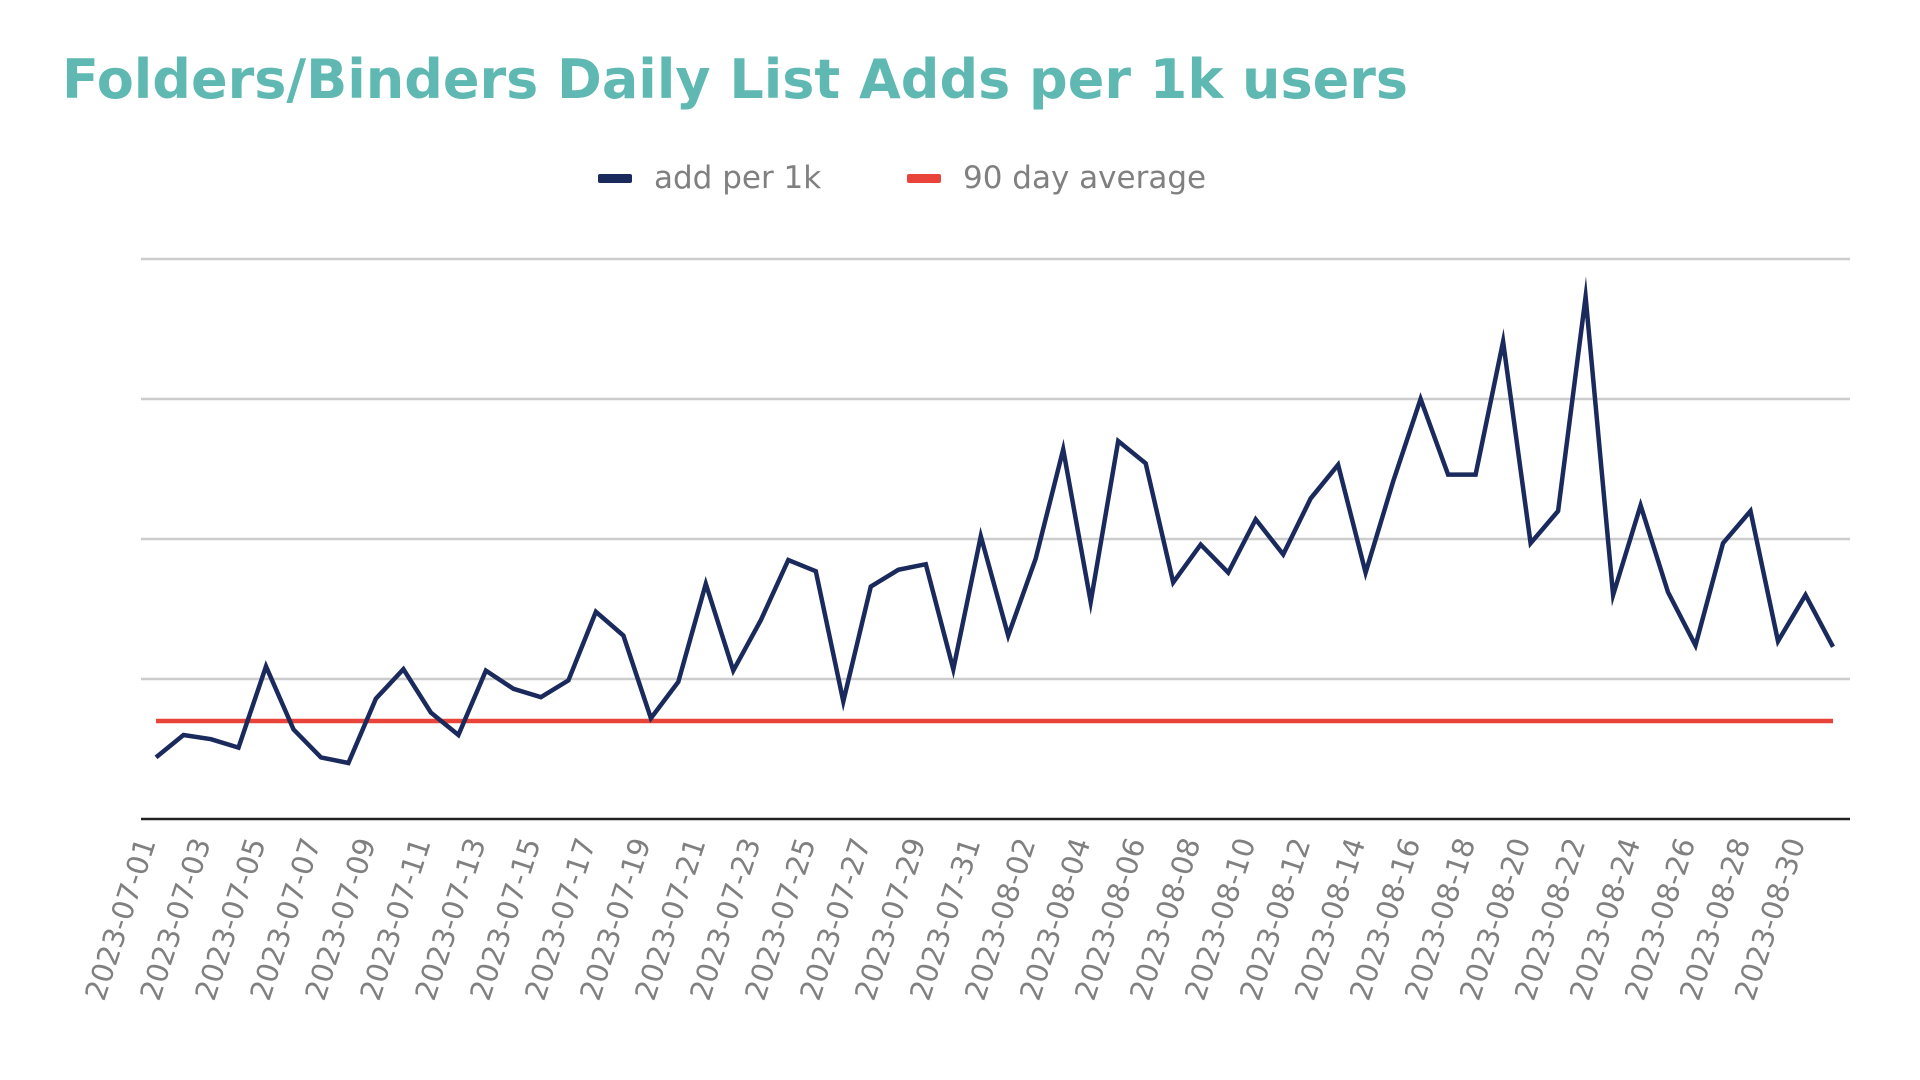  Describe the element at coordinates (738, 178) in the screenshot. I see `legend-label-add-per-1k: add per 1k` at that location.